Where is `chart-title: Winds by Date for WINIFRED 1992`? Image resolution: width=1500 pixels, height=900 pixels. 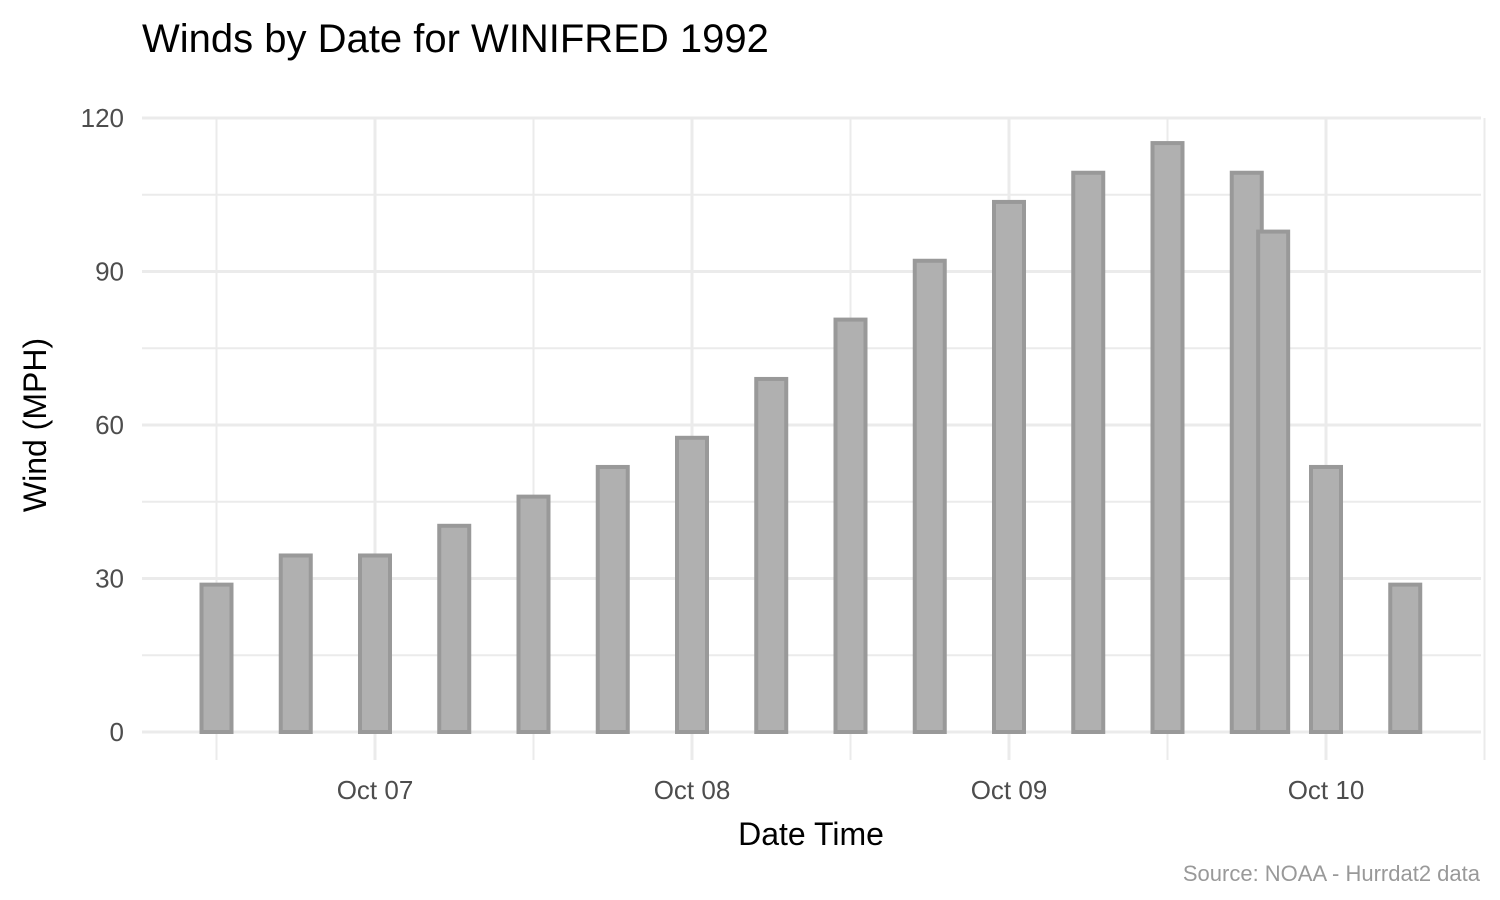
chart-title: Winds by Date for WINIFRED 1992 is located at coordinates (455, 39).